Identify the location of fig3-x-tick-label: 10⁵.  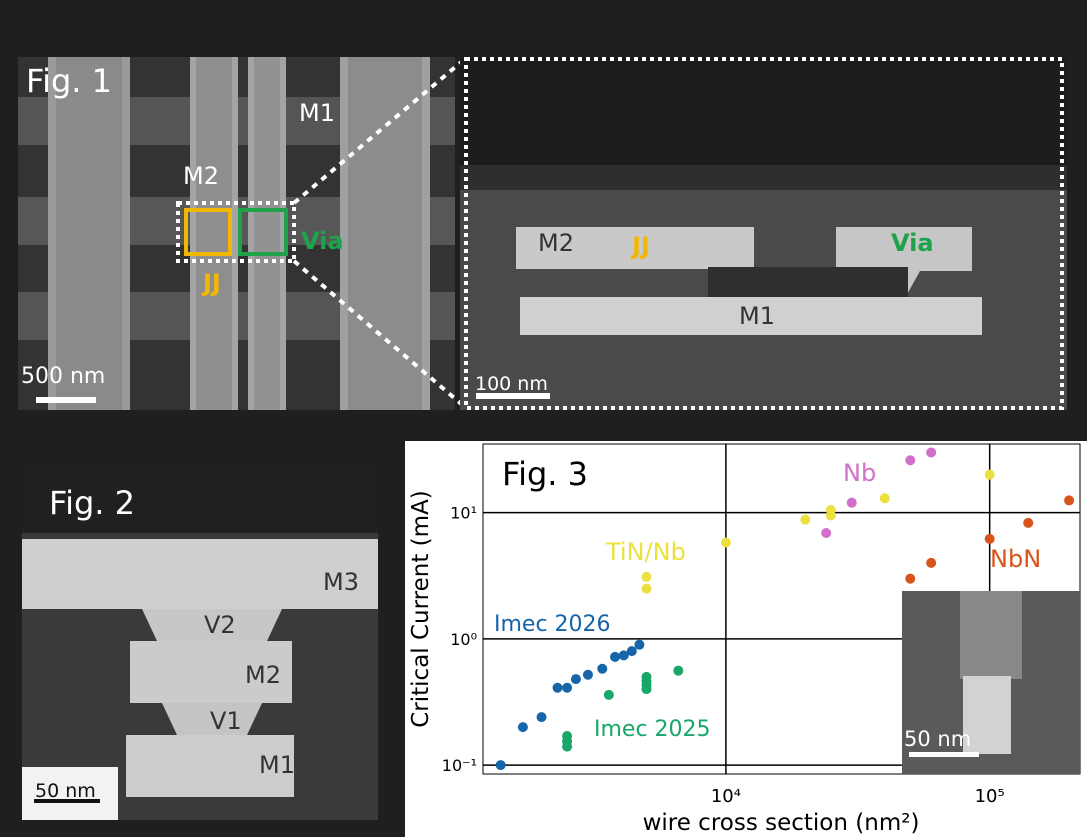
(990, 796).